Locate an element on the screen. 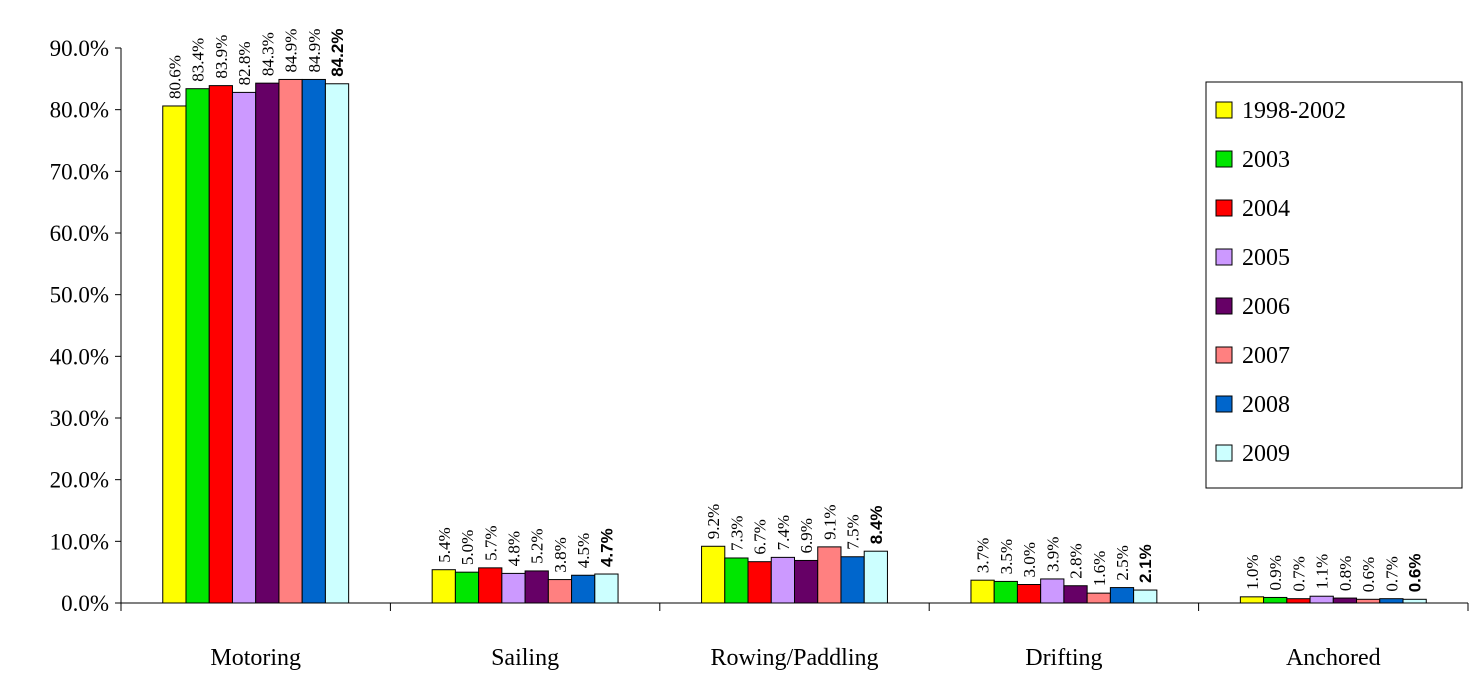  data-label: 1.0% is located at coordinates (1252, 571).